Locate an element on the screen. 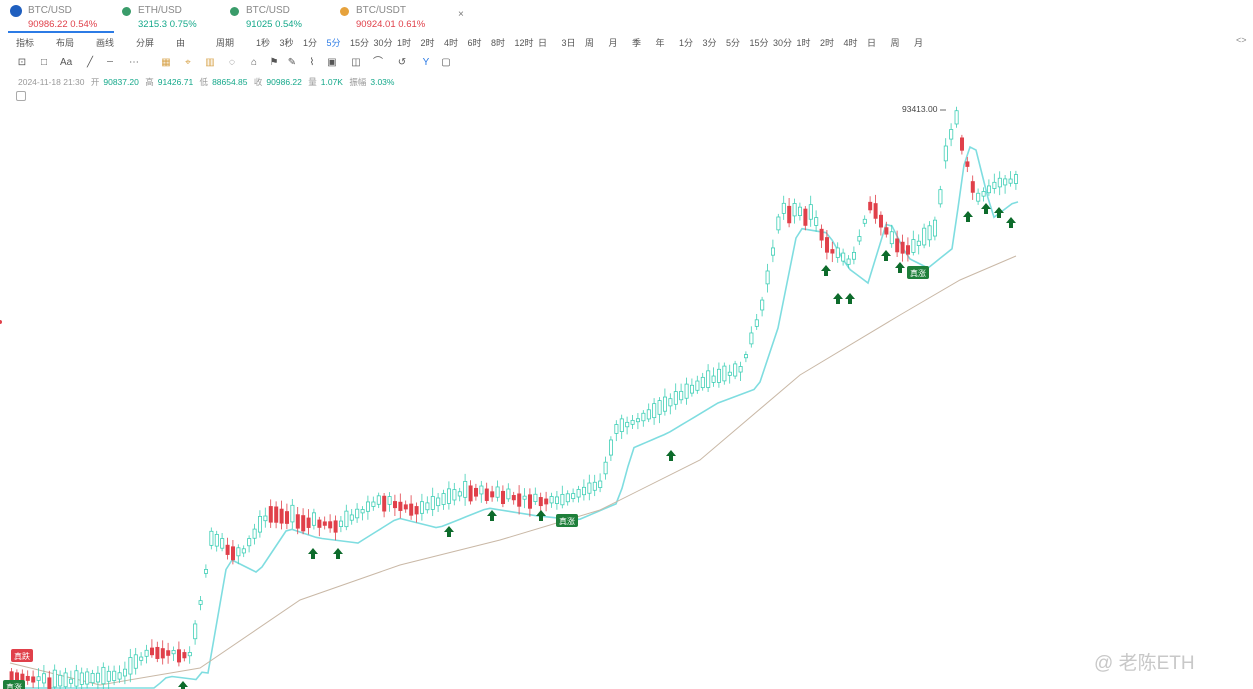 This screenshot has height=689, width=1253. interval-button: 分屏 is located at coordinates (145, 43).